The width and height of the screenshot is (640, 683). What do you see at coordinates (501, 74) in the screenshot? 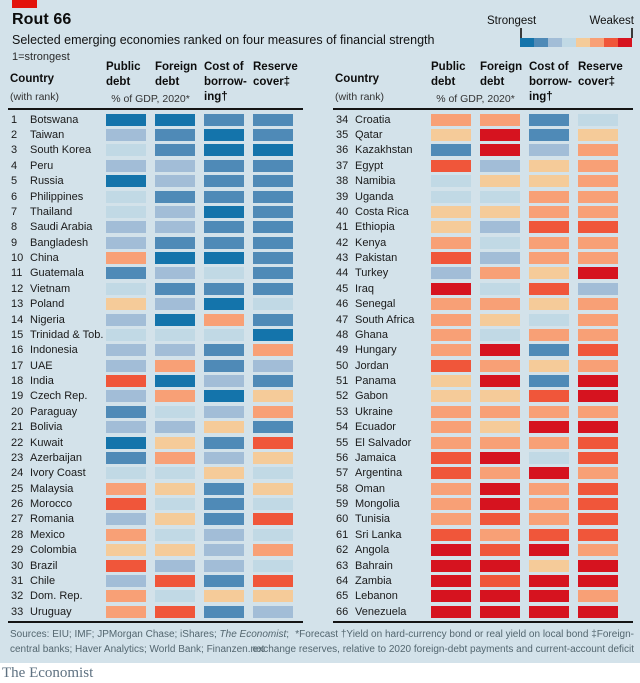
I see `column-header-foreign-debt: Foreign debt` at bounding box center [501, 74].